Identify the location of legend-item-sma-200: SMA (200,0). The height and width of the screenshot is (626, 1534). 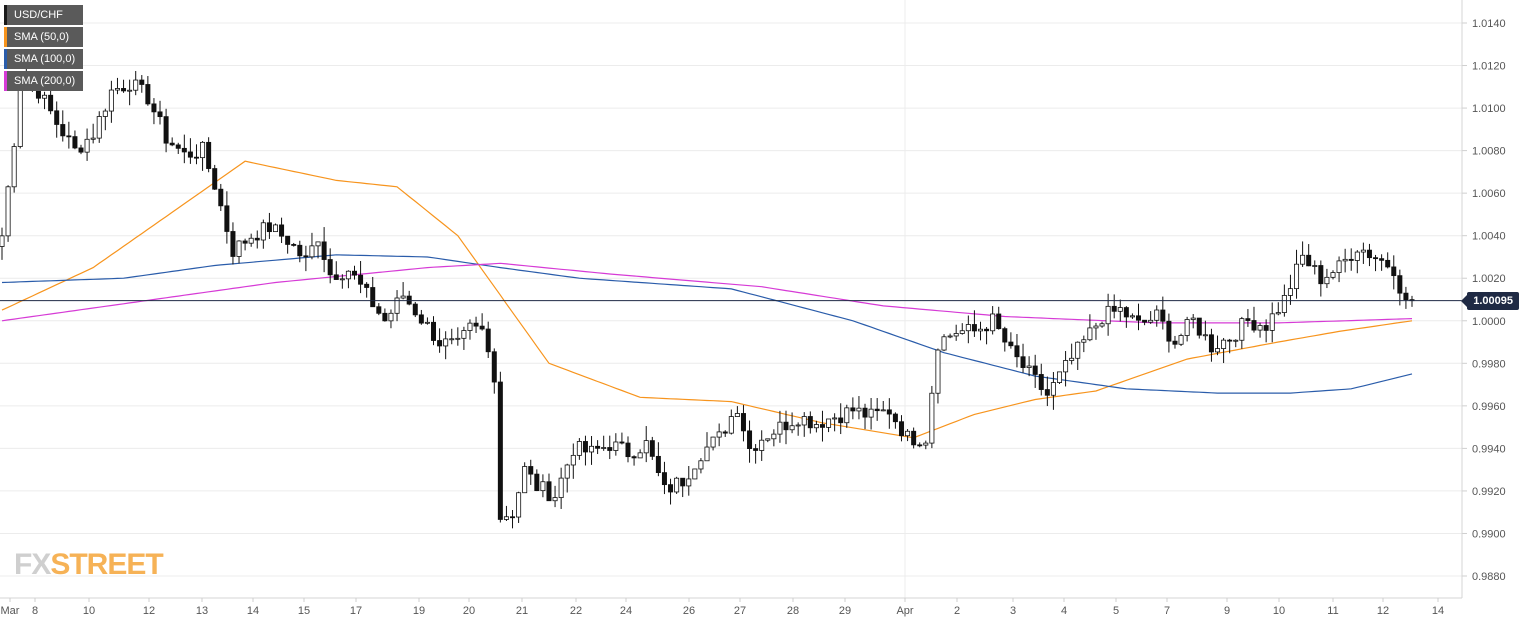
(44, 81).